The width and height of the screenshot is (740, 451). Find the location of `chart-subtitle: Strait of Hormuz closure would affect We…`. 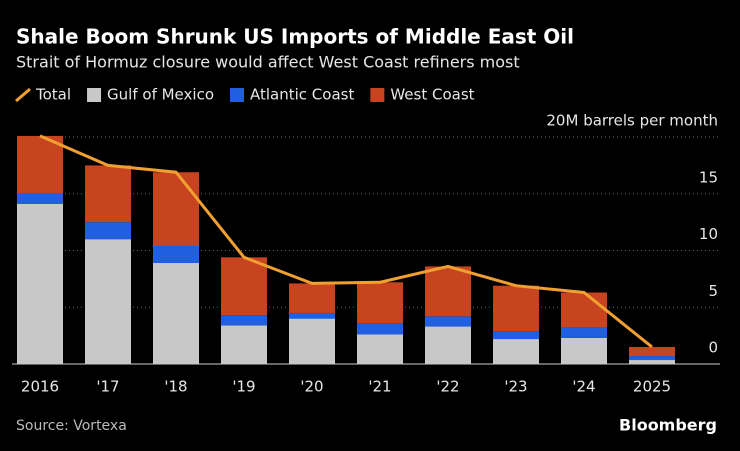

chart-subtitle: Strait of Hormuz closure would affect We… is located at coordinates (268, 62).